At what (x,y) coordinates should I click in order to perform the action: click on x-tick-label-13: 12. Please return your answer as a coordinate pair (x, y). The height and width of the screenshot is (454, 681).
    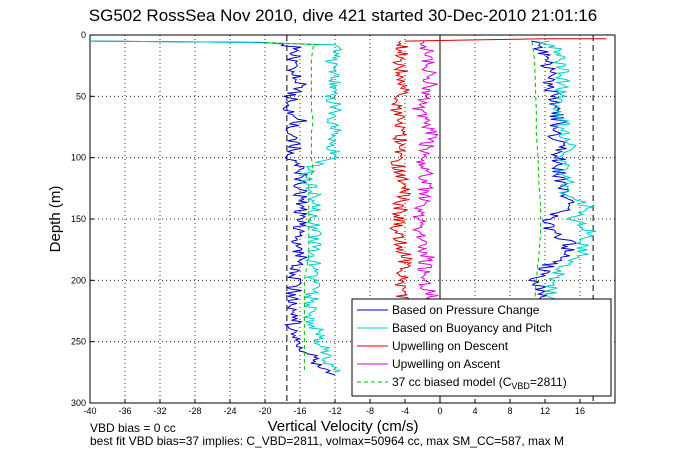
    Looking at the image, I should click on (545, 411).